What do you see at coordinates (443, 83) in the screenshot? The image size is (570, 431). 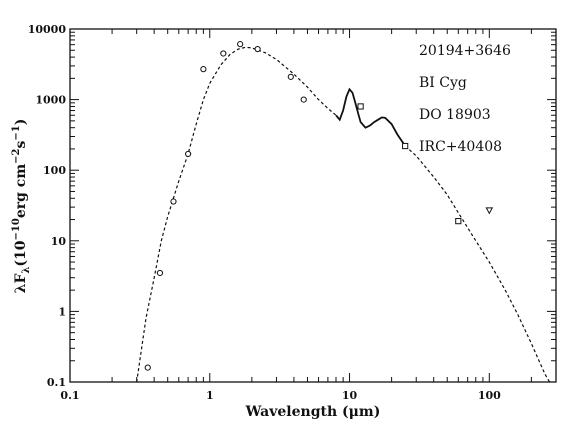 I see `annotation-line-2: BI Cyg` at bounding box center [443, 83].